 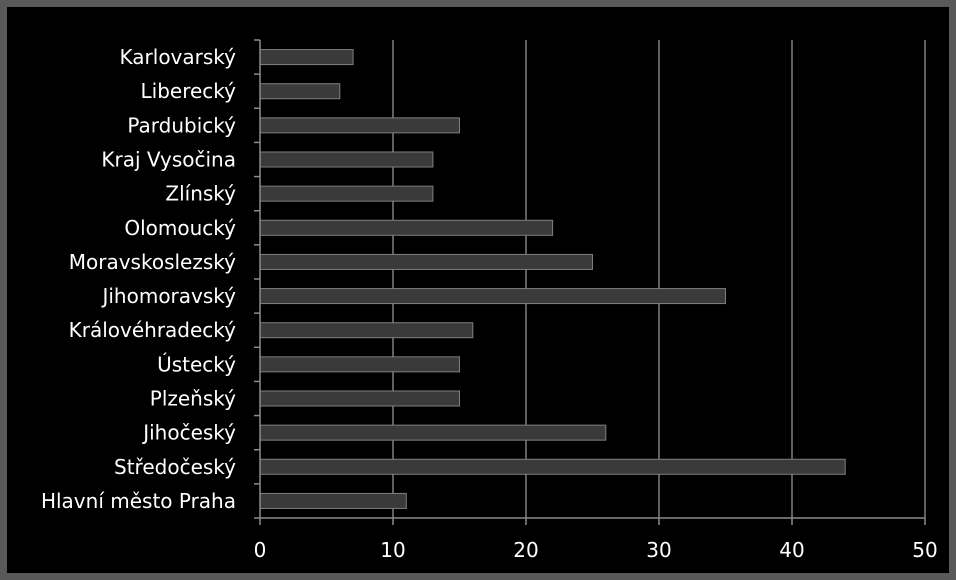 What do you see at coordinates (193, 399) in the screenshot?
I see `category-label: Plzeňský` at bounding box center [193, 399].